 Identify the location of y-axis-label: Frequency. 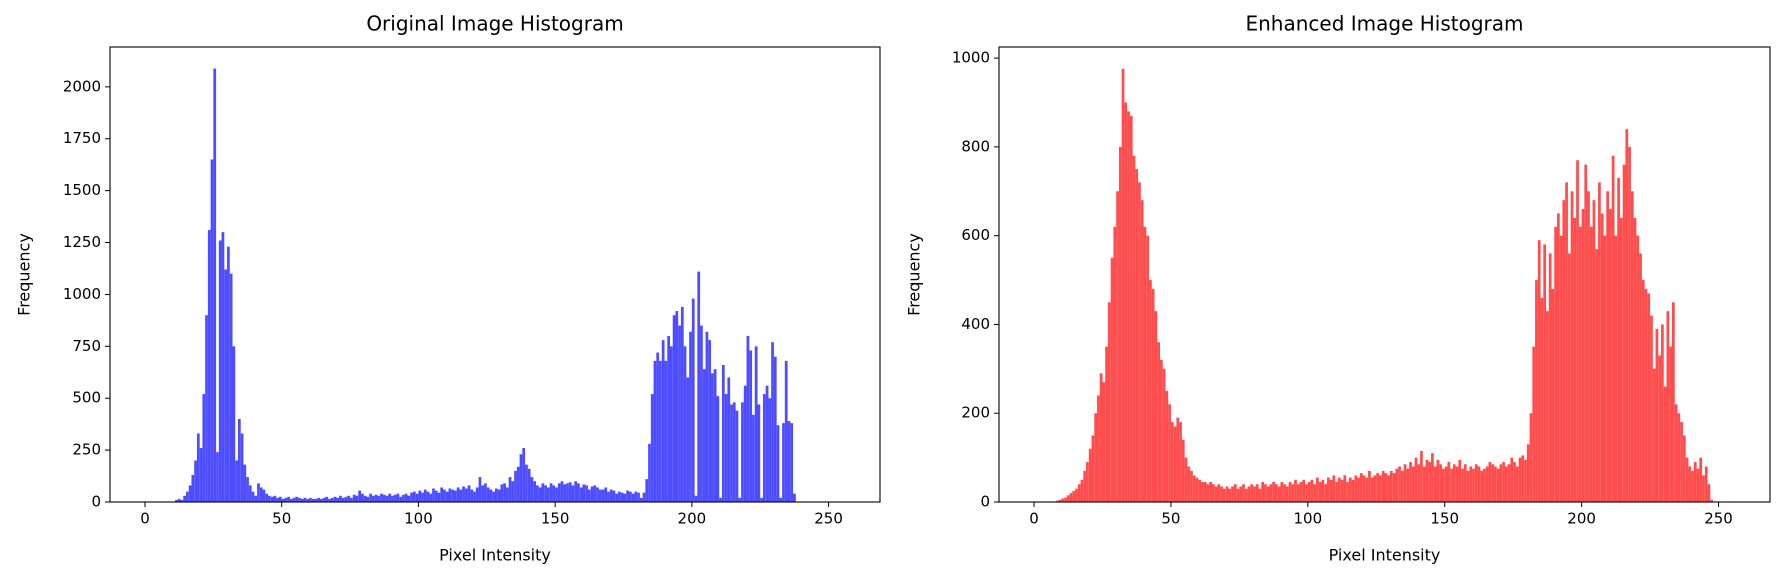
(24, 274).